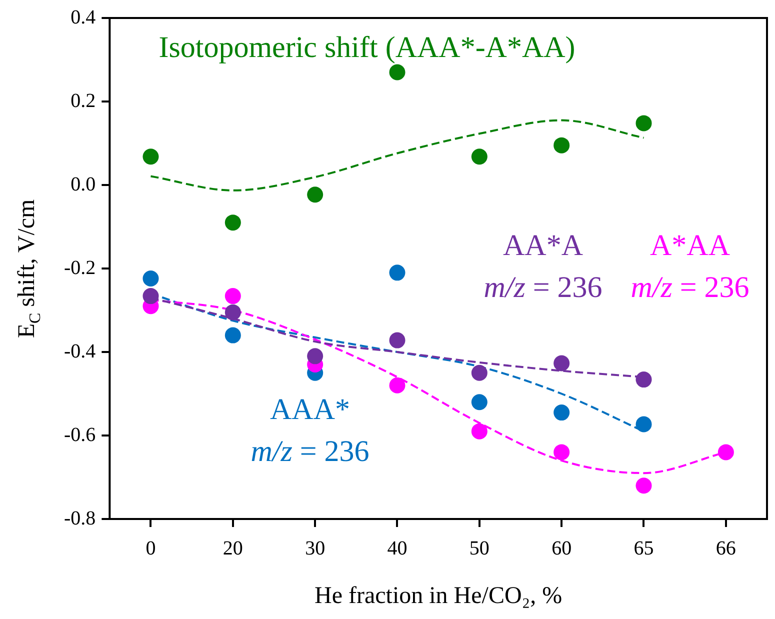  I want to click on y-tick-label: -0.2, so click(80, 267).